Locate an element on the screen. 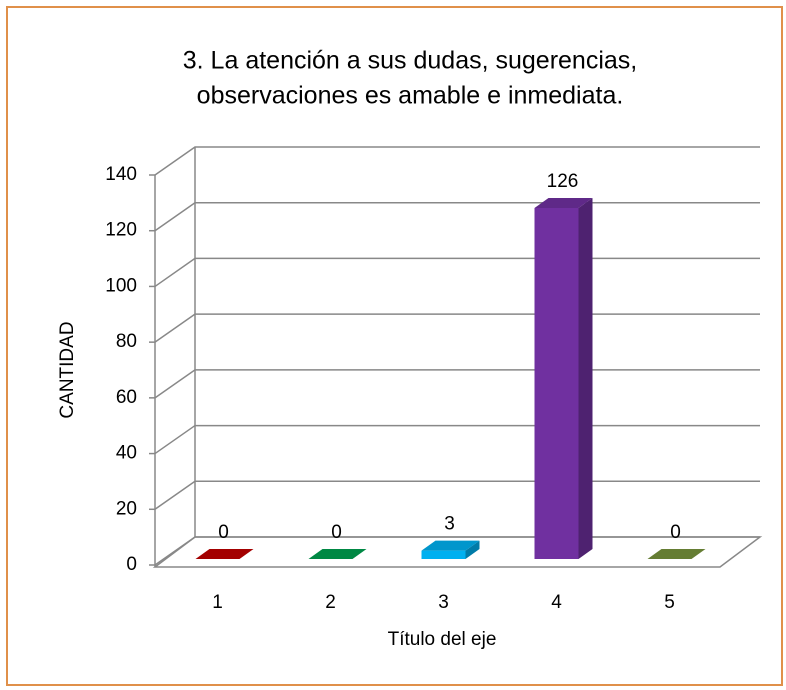  y-tick-label: 100 is located at coordinates (121, 285).